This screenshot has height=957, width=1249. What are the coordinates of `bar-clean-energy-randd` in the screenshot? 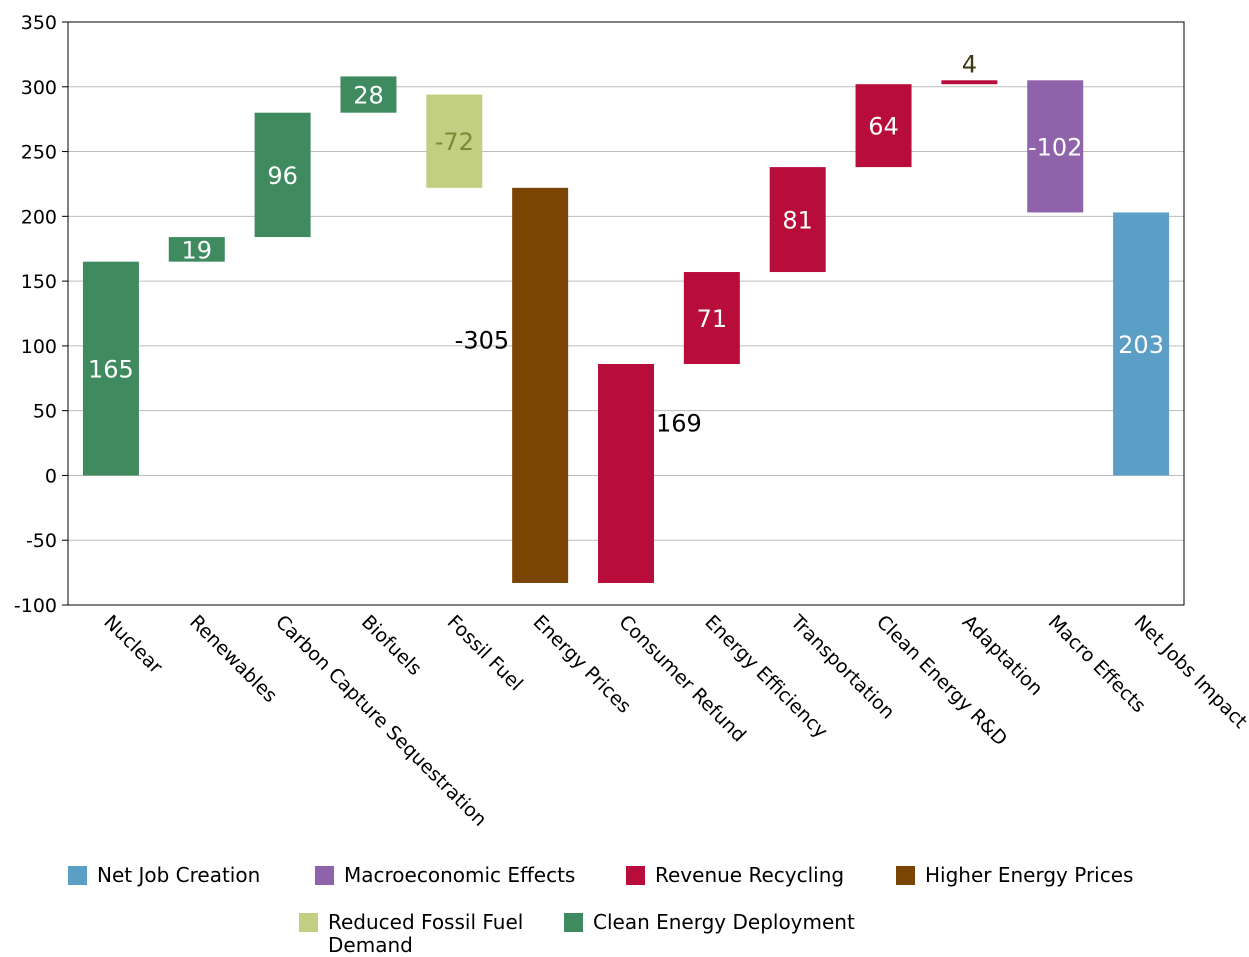 It's located at (883, 126).